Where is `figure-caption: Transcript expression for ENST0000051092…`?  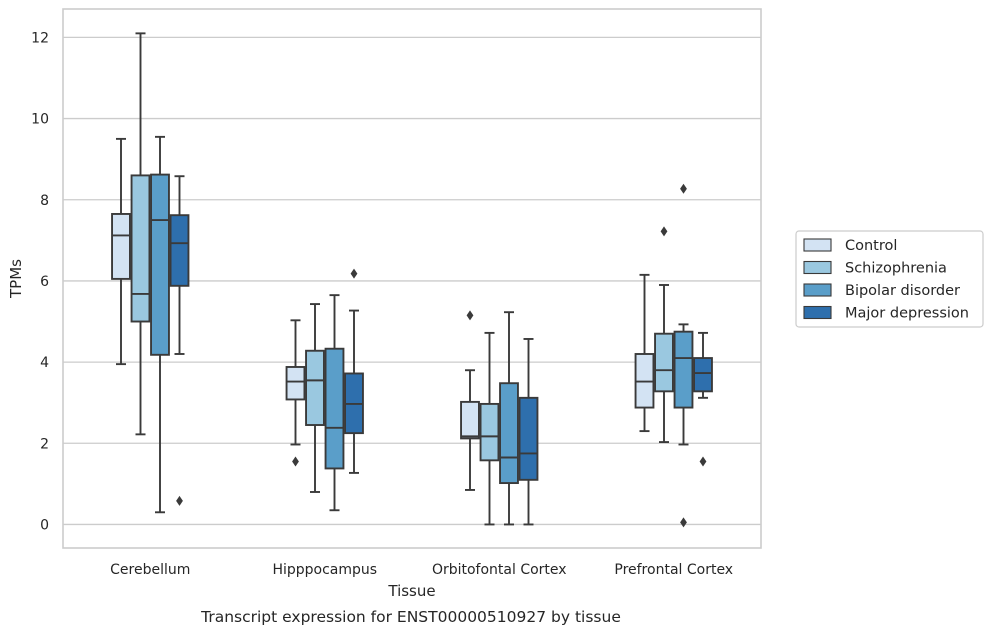 figure-caption: Transcript expression for ENST0000051092… is located at coordinates (410, 617).